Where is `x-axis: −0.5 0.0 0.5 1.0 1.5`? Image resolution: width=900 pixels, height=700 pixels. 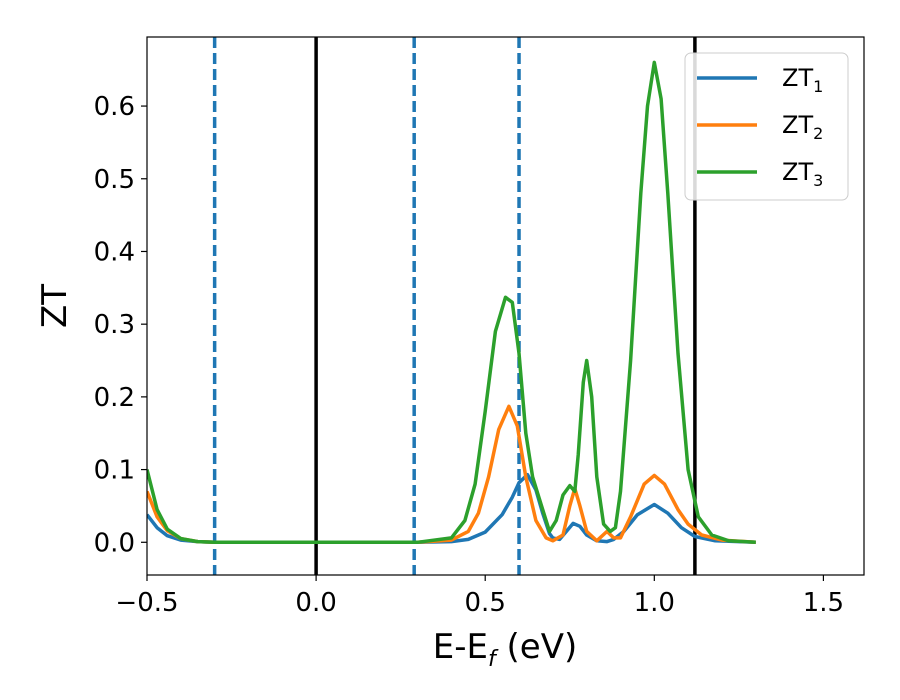
x-axis: −0.5 0.0 0.5 1.0 1.5 is located at coordinates (479, 596).